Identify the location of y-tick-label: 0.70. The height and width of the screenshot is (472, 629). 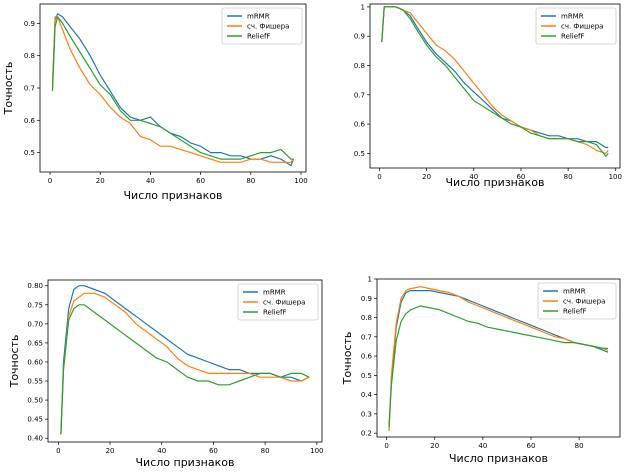
(35, 324).